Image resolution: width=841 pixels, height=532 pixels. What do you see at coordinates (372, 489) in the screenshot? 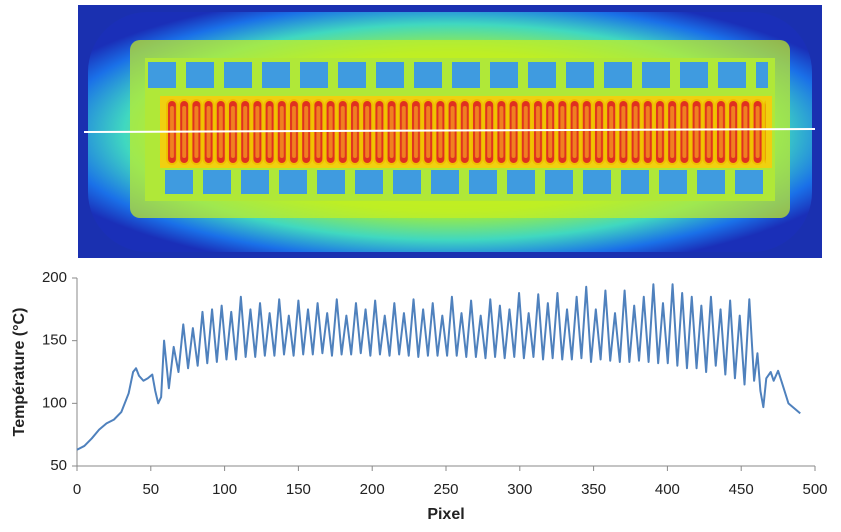
I see `x-tick-label: 200` at bounding box center [372, 489].